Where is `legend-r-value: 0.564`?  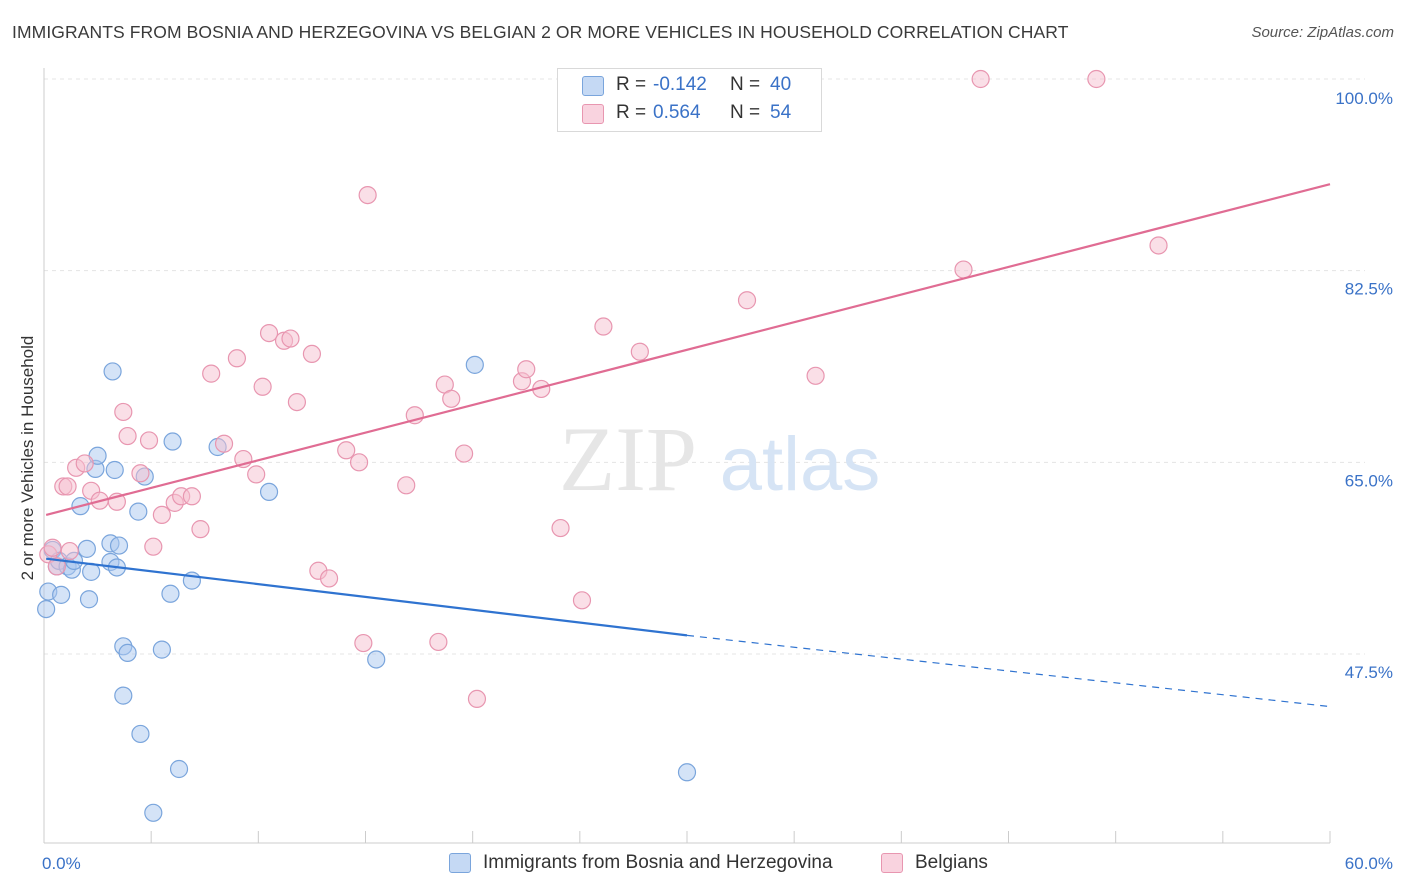 legend-r-value: 0.564 is located at coordinates (677, 112).